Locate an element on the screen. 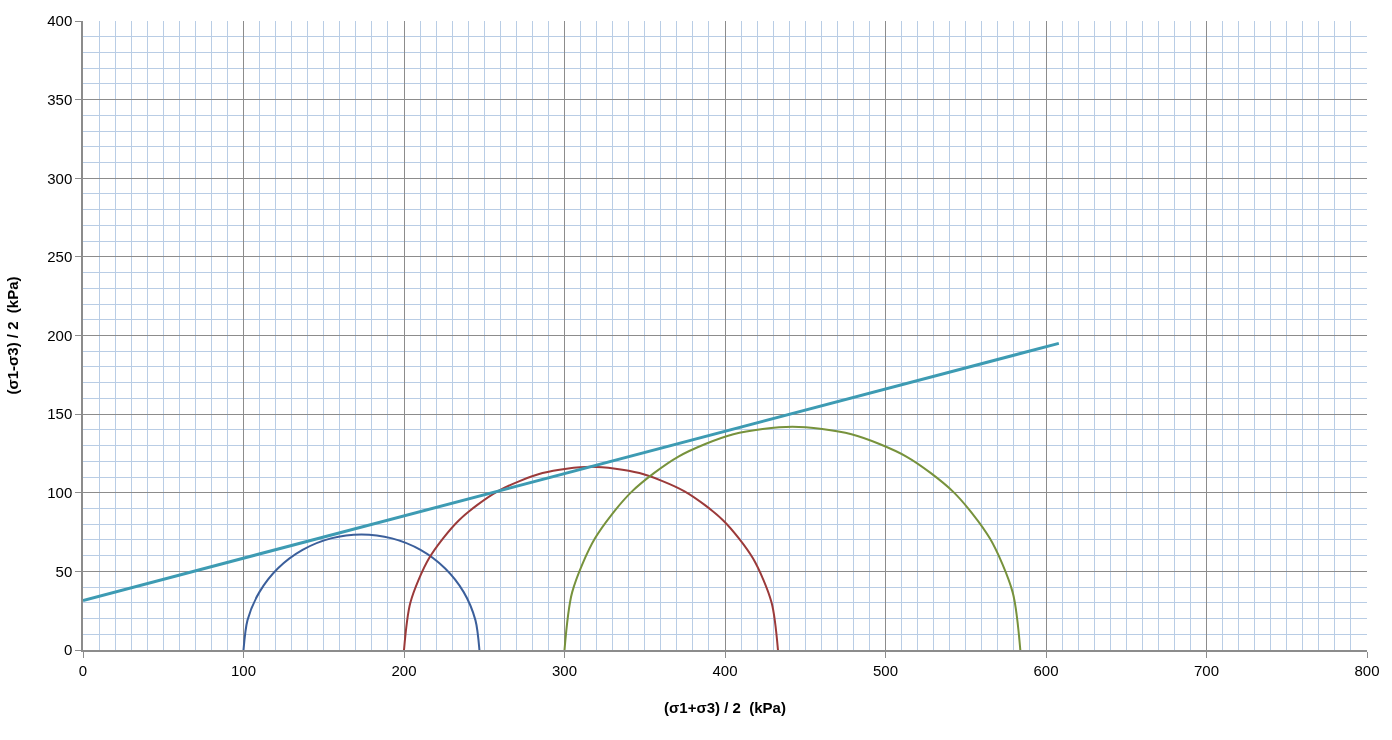 This screenshot has height=740, width=1392. y-tick-label: 350 is located at coordinates (60, 99).